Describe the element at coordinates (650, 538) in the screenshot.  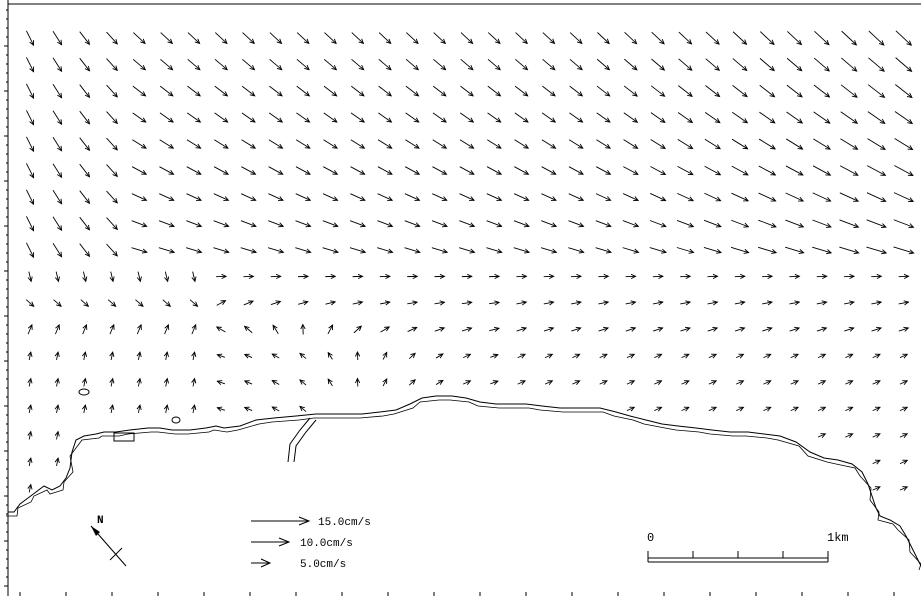
I see `scale-start-label: 0` at that location.